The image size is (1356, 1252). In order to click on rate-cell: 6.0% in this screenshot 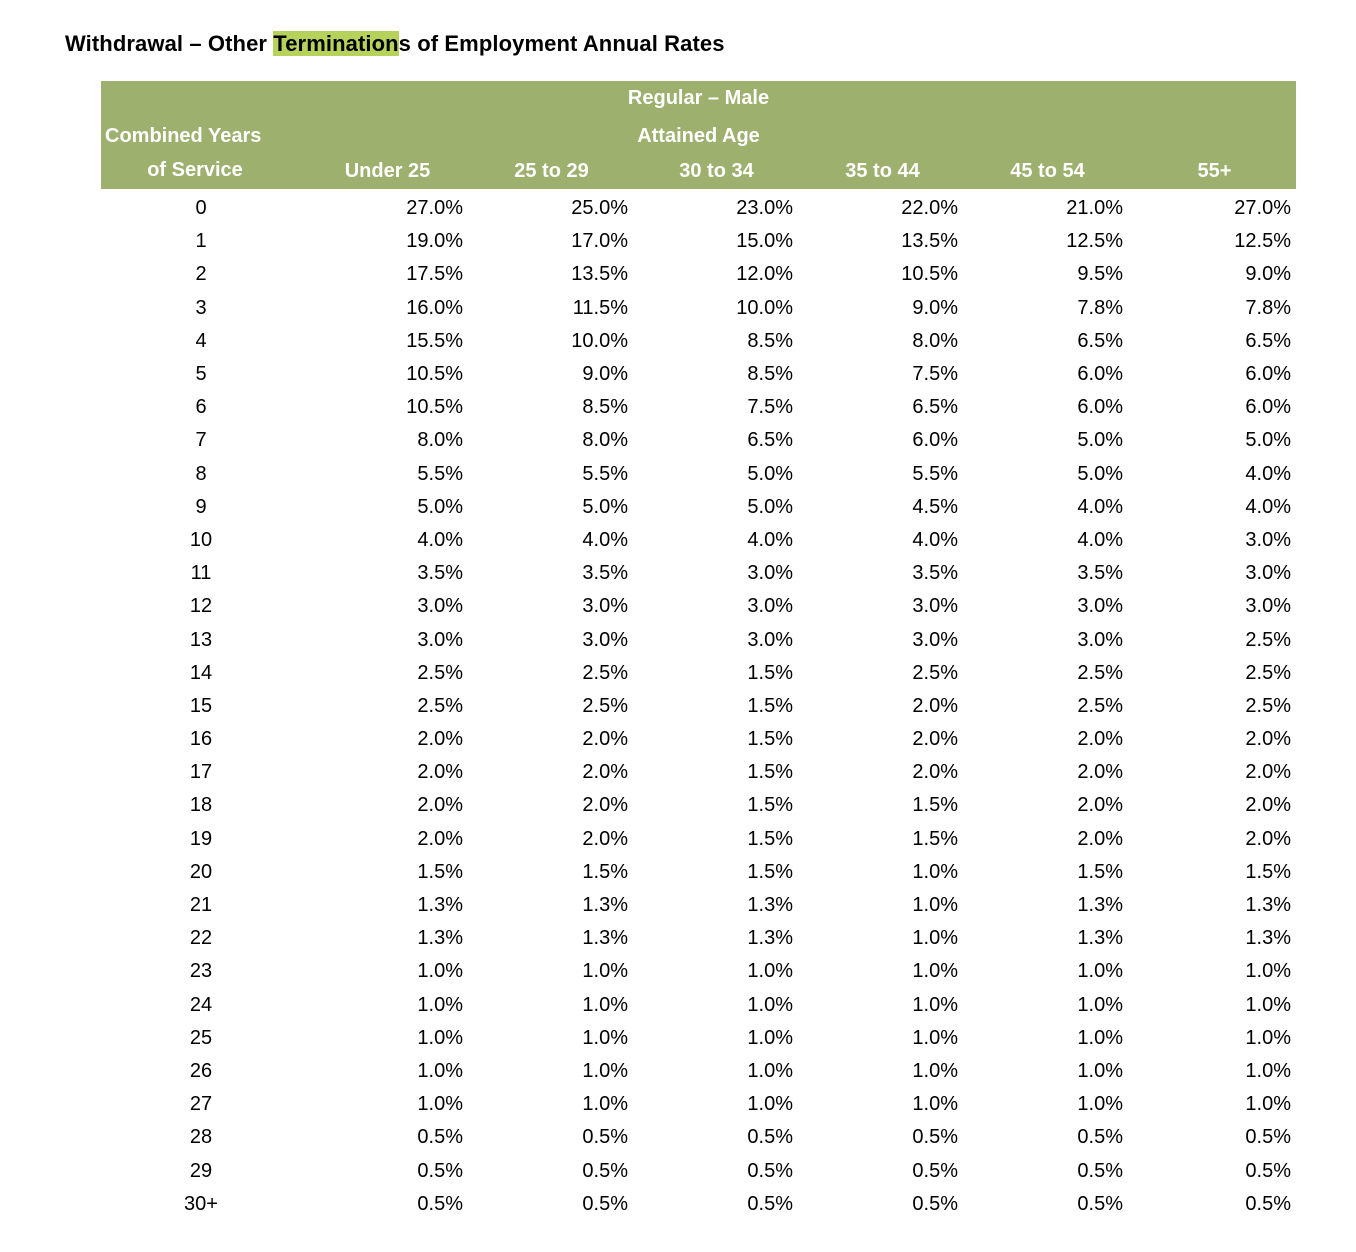, I will do `click(1100, 374)`.